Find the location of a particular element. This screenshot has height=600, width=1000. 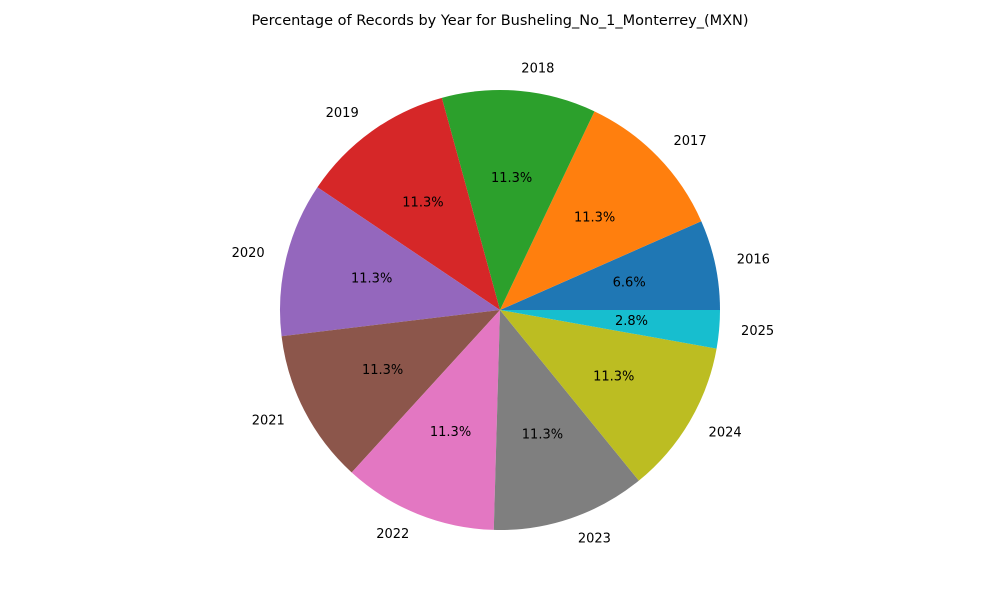

category-label-2017: 2017 is located at coordinates (690, 141).